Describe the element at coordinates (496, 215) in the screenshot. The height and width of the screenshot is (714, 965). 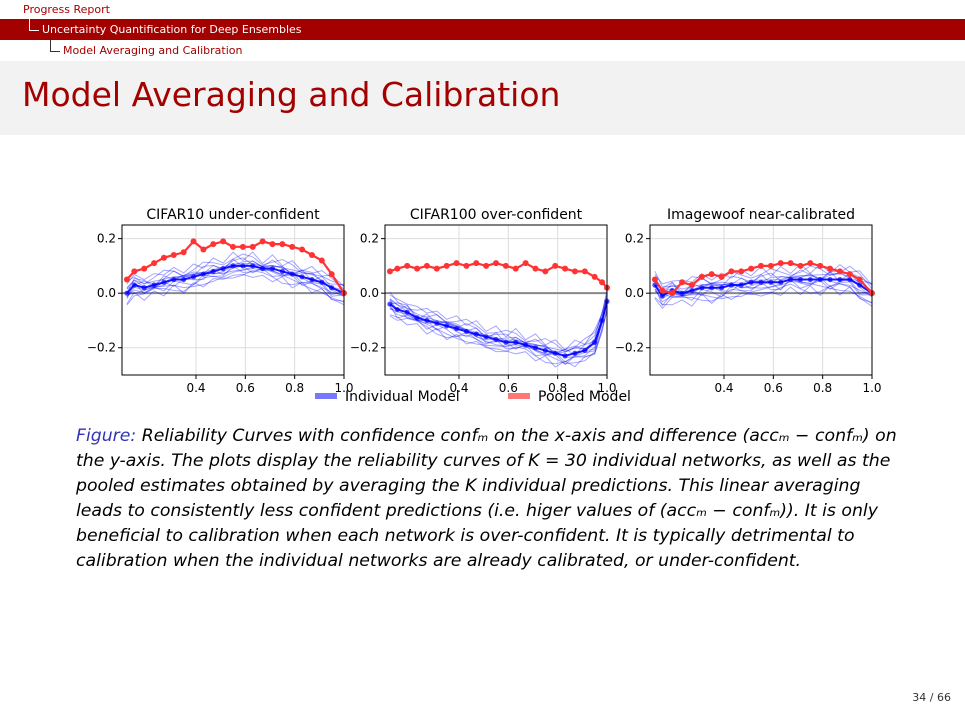
I see `chart-title: CIFAR100 over-confident` at that location.